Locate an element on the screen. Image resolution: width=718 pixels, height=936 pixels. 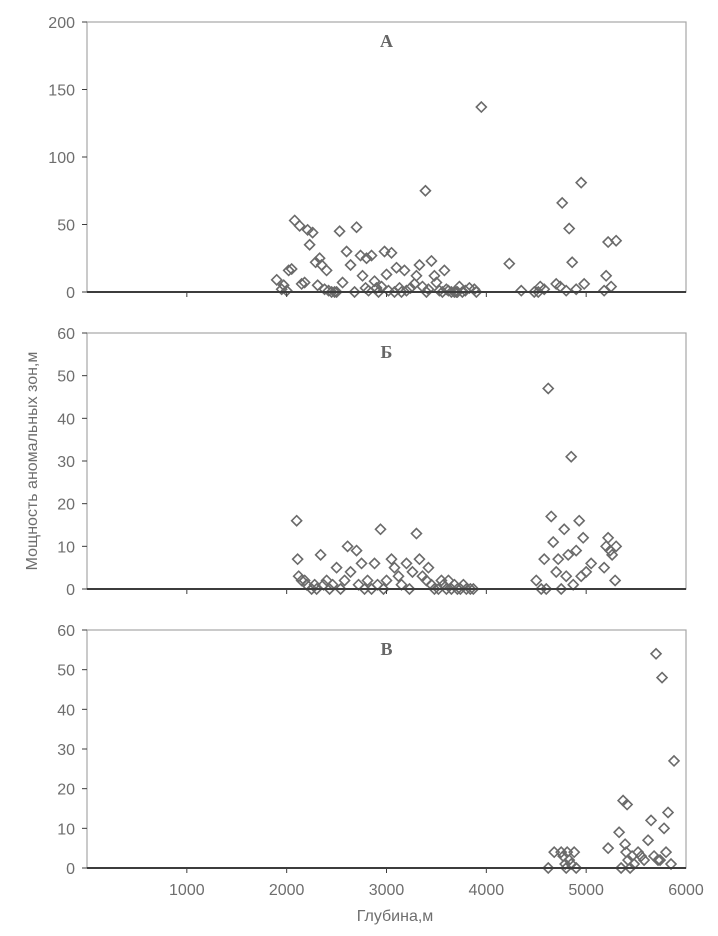
x-axis-title: Глубина,м is located at coordinates (395, 916).